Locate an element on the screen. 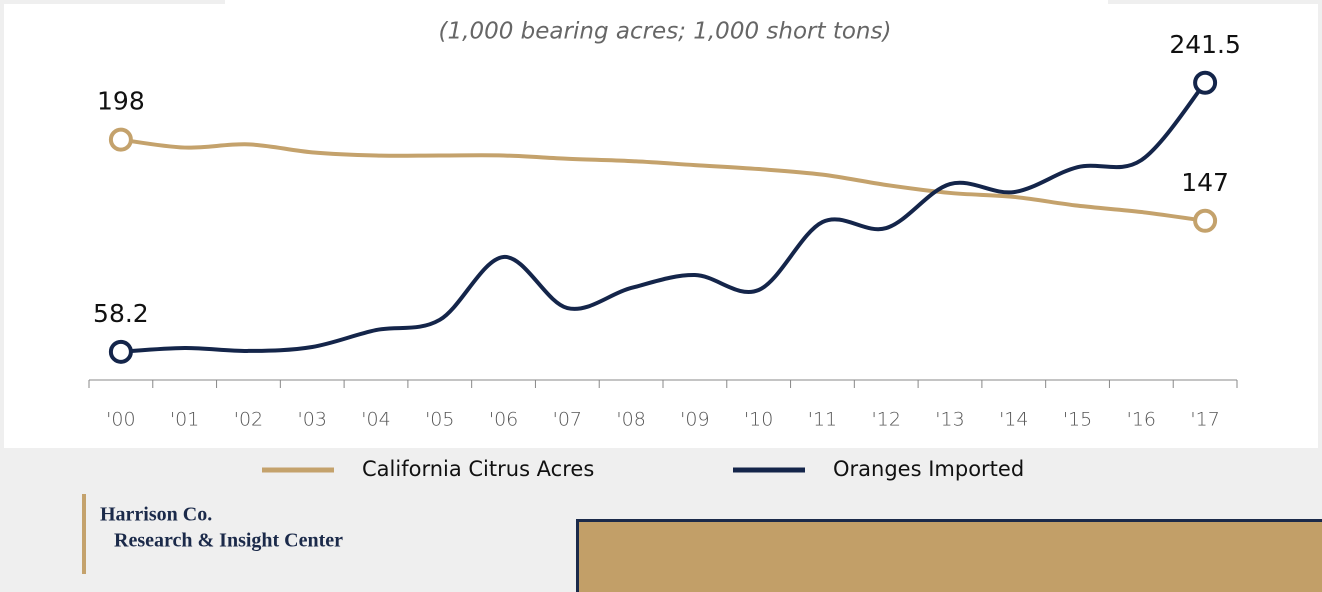  x-tick-label: '13 is located at coordinates (949, 420).